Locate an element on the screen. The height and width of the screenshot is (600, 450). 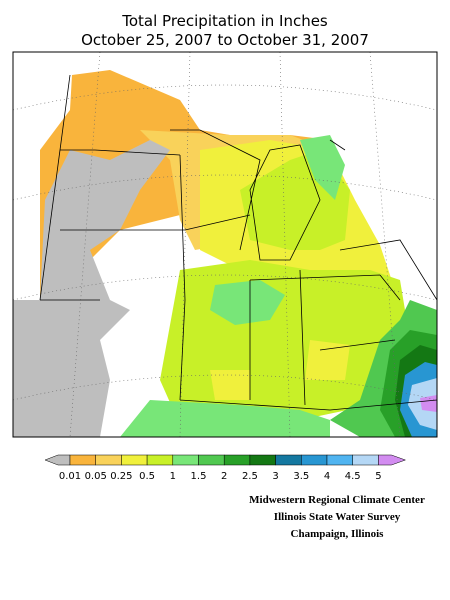
credit-line: Midwestern Regional Climate Center is located at coordinates (337, 500).